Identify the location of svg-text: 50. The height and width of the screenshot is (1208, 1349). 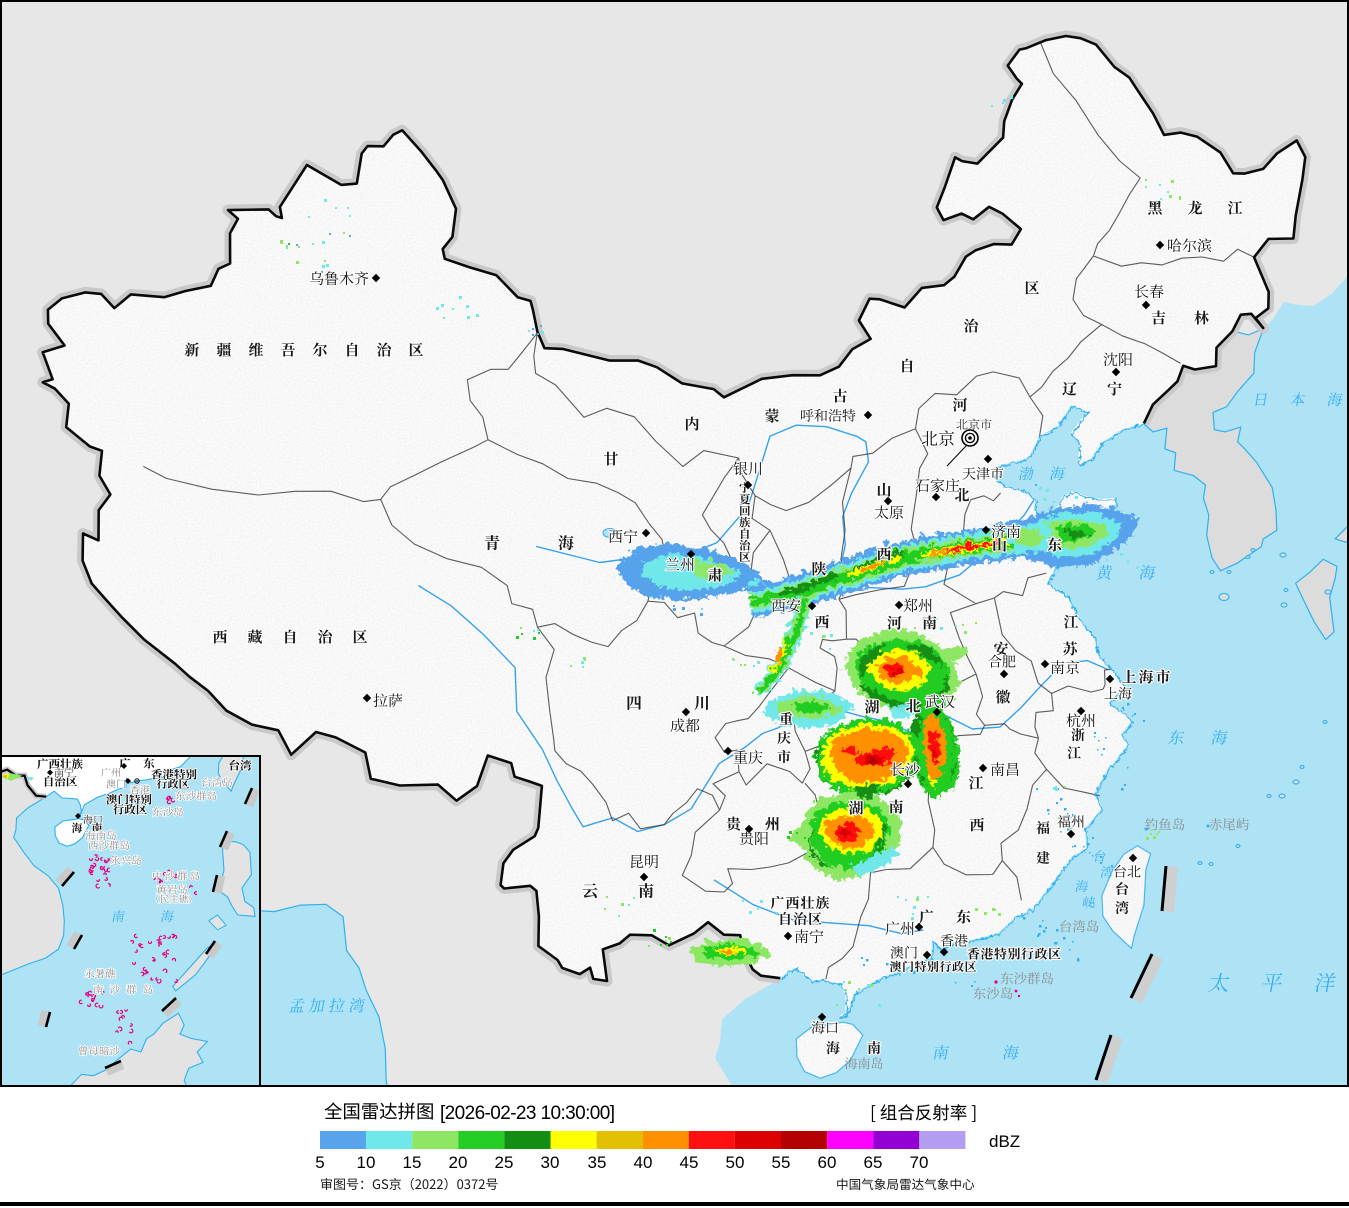
(735, 1162).